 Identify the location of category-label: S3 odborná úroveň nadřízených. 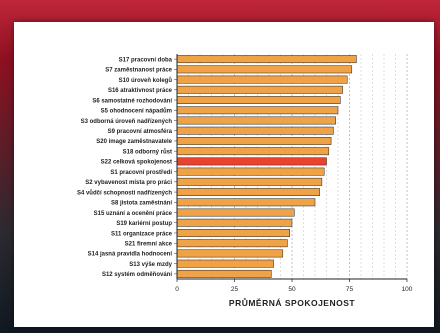
(127, 122).